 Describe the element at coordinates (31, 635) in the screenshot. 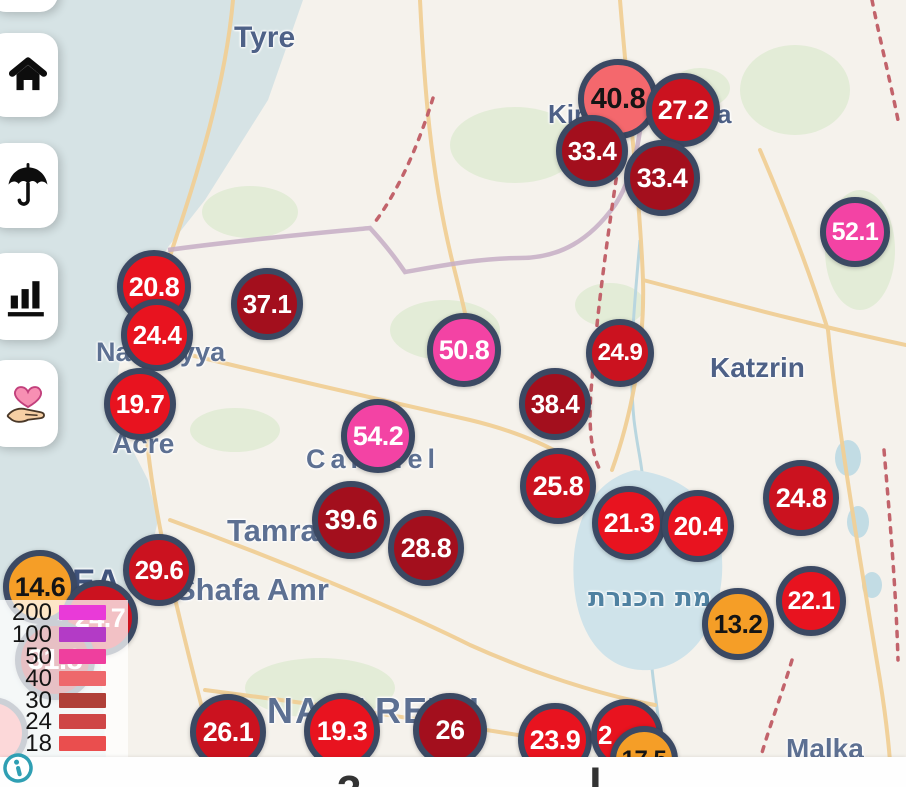

I see `legend-threshold-label: 100` at that location.